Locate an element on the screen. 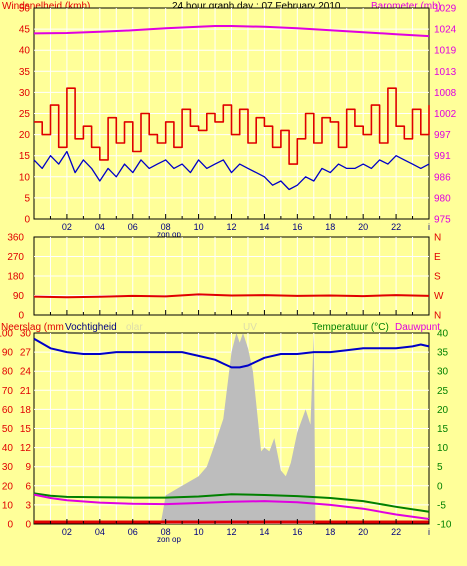 The width and height of the screenshot is (467, 566). temperature-tick-label: 0 is located at coordinates (440, 486).